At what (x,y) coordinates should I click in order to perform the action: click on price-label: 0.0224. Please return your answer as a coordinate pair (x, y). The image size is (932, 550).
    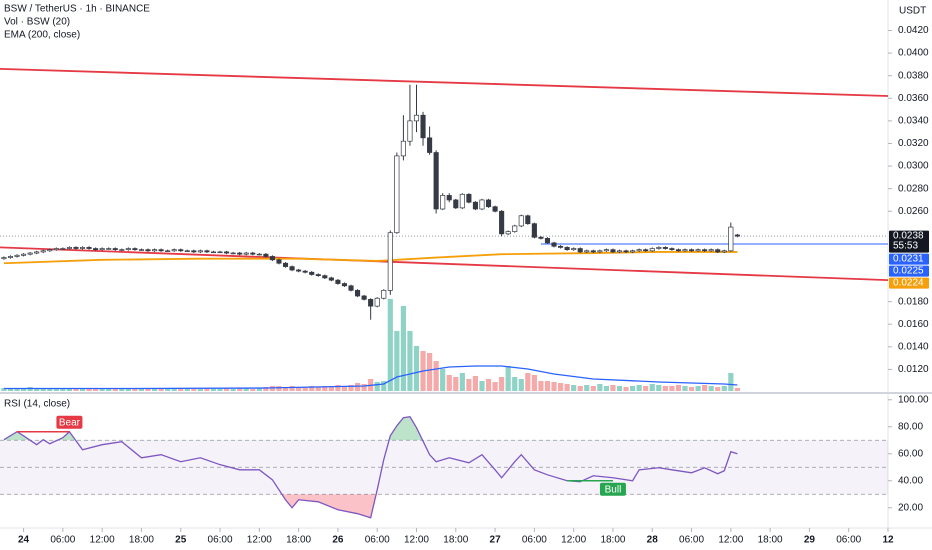
    Looking at the image, I should click on (908, 283).